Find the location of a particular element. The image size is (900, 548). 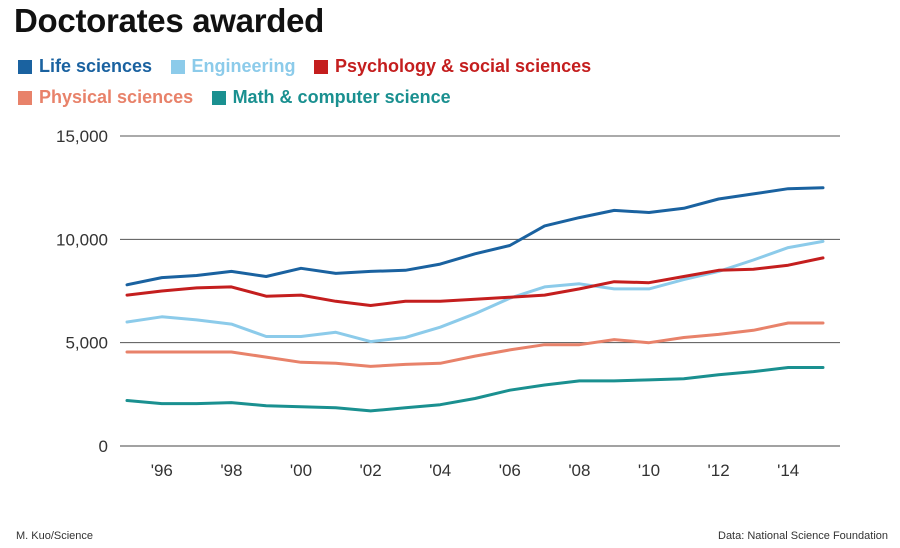

x-tick-label: '96 is located at coordinates (162, 470).